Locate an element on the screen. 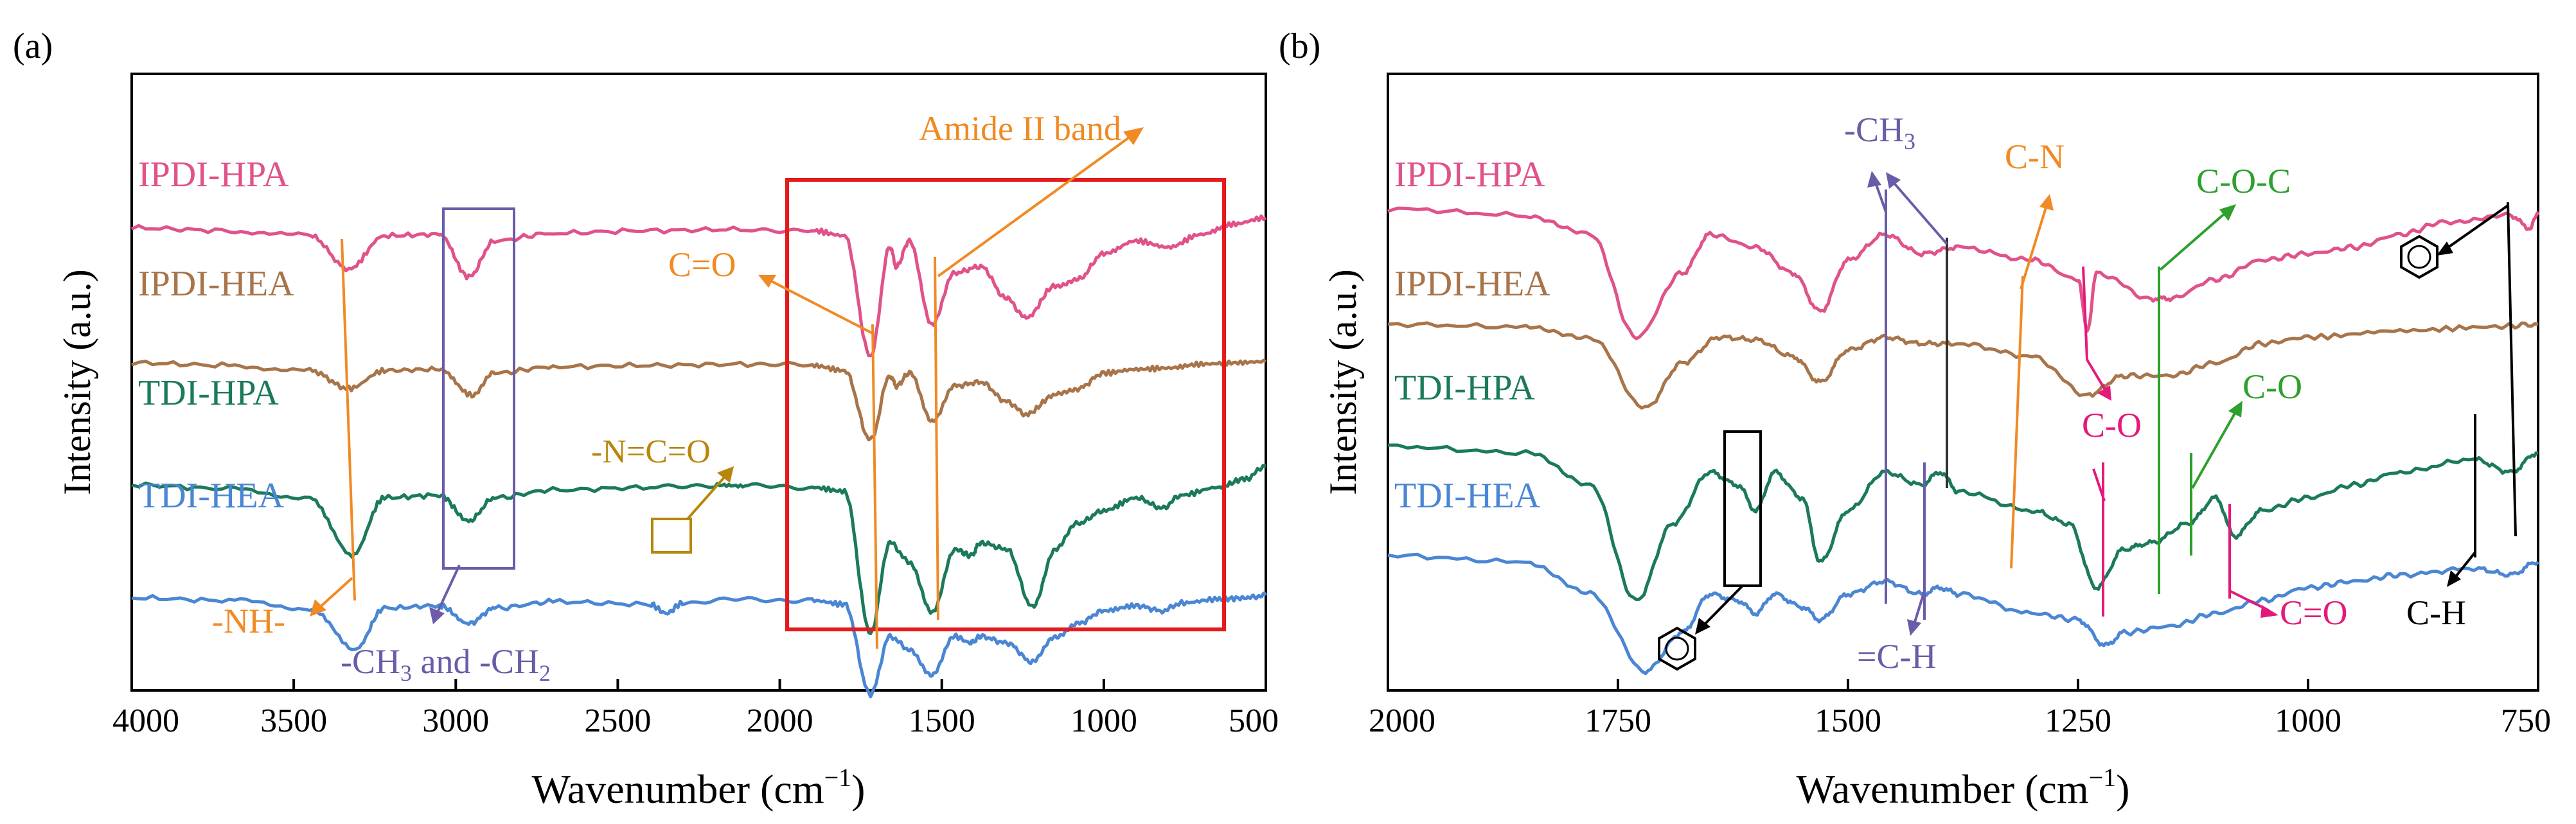 The image size is (2576, 824). xtick-label-a-6: 1000 is located at coordinates (1104, 721).